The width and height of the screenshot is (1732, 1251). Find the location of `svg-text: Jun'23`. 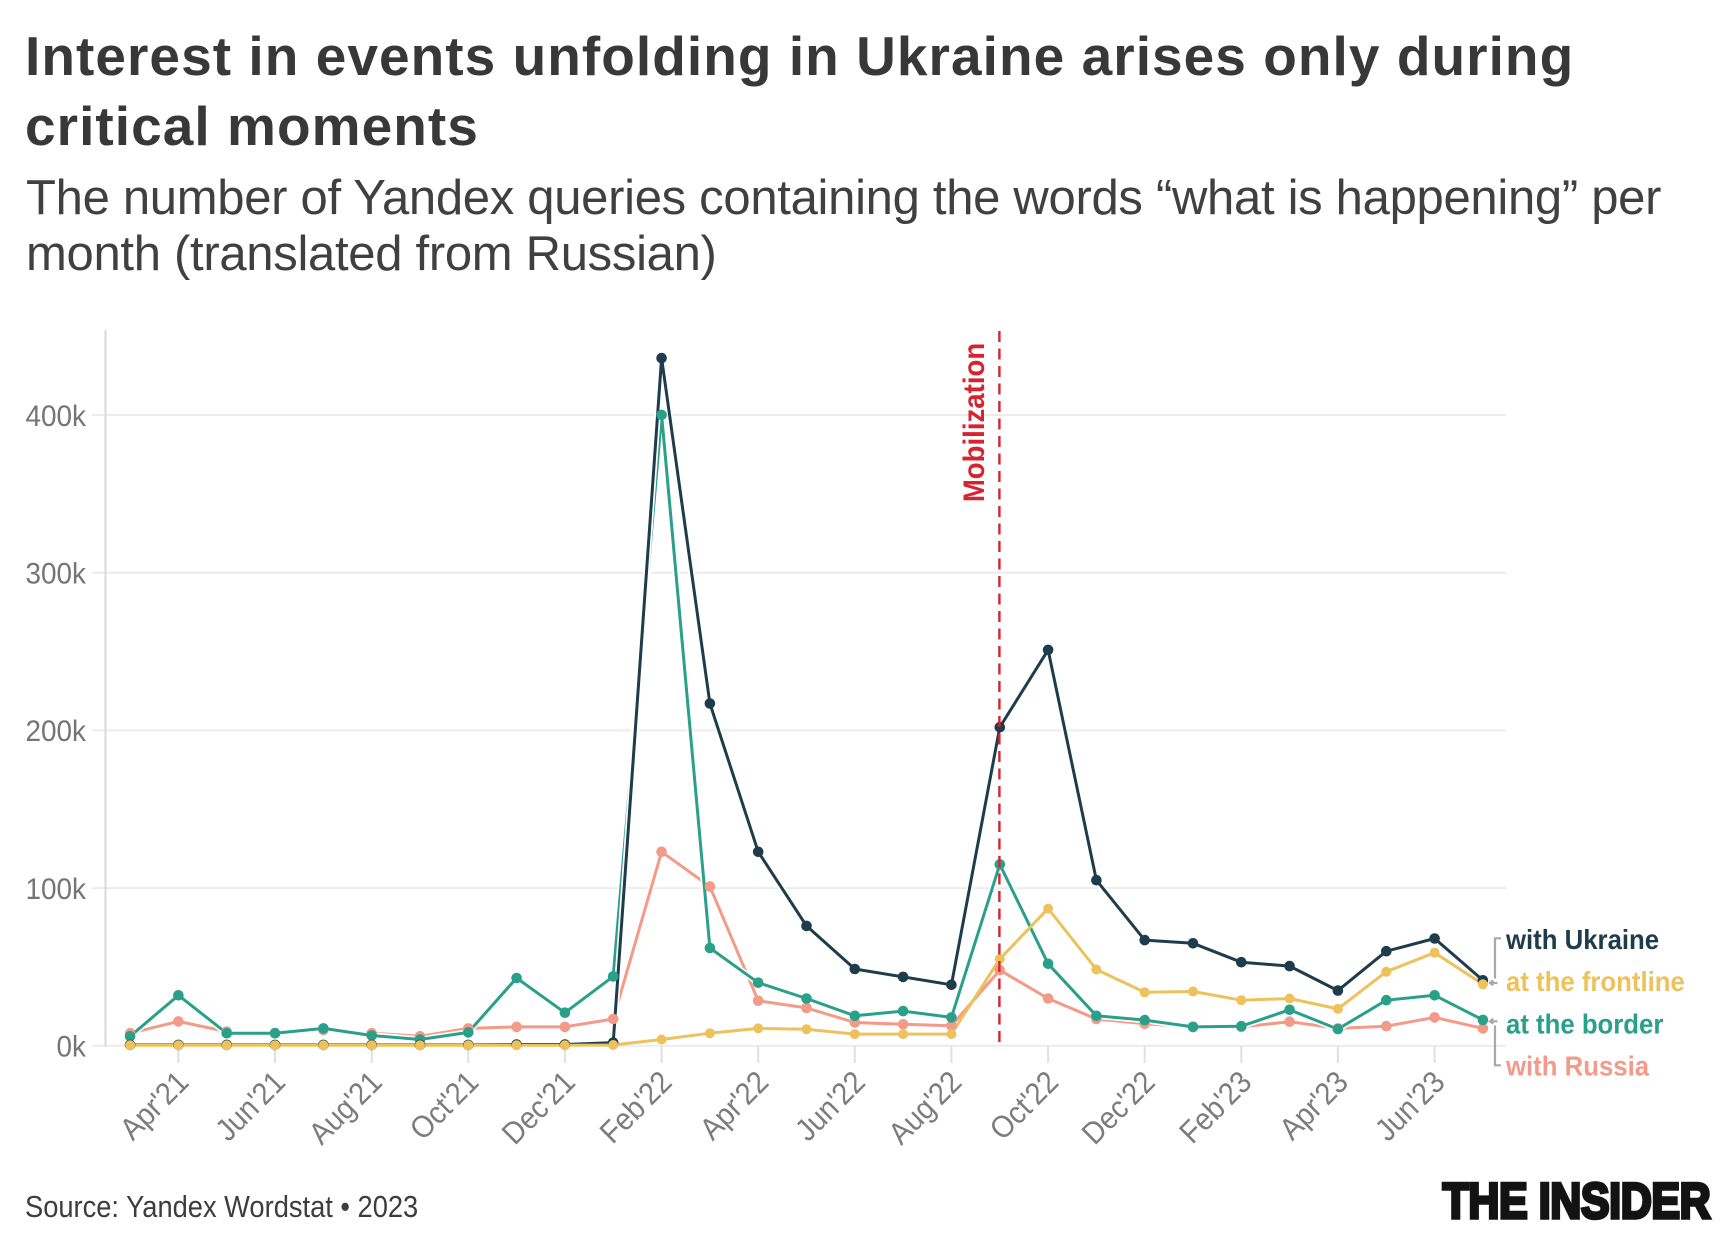

svg-text: Jun'23 is located at coordinates (1410, 1106).